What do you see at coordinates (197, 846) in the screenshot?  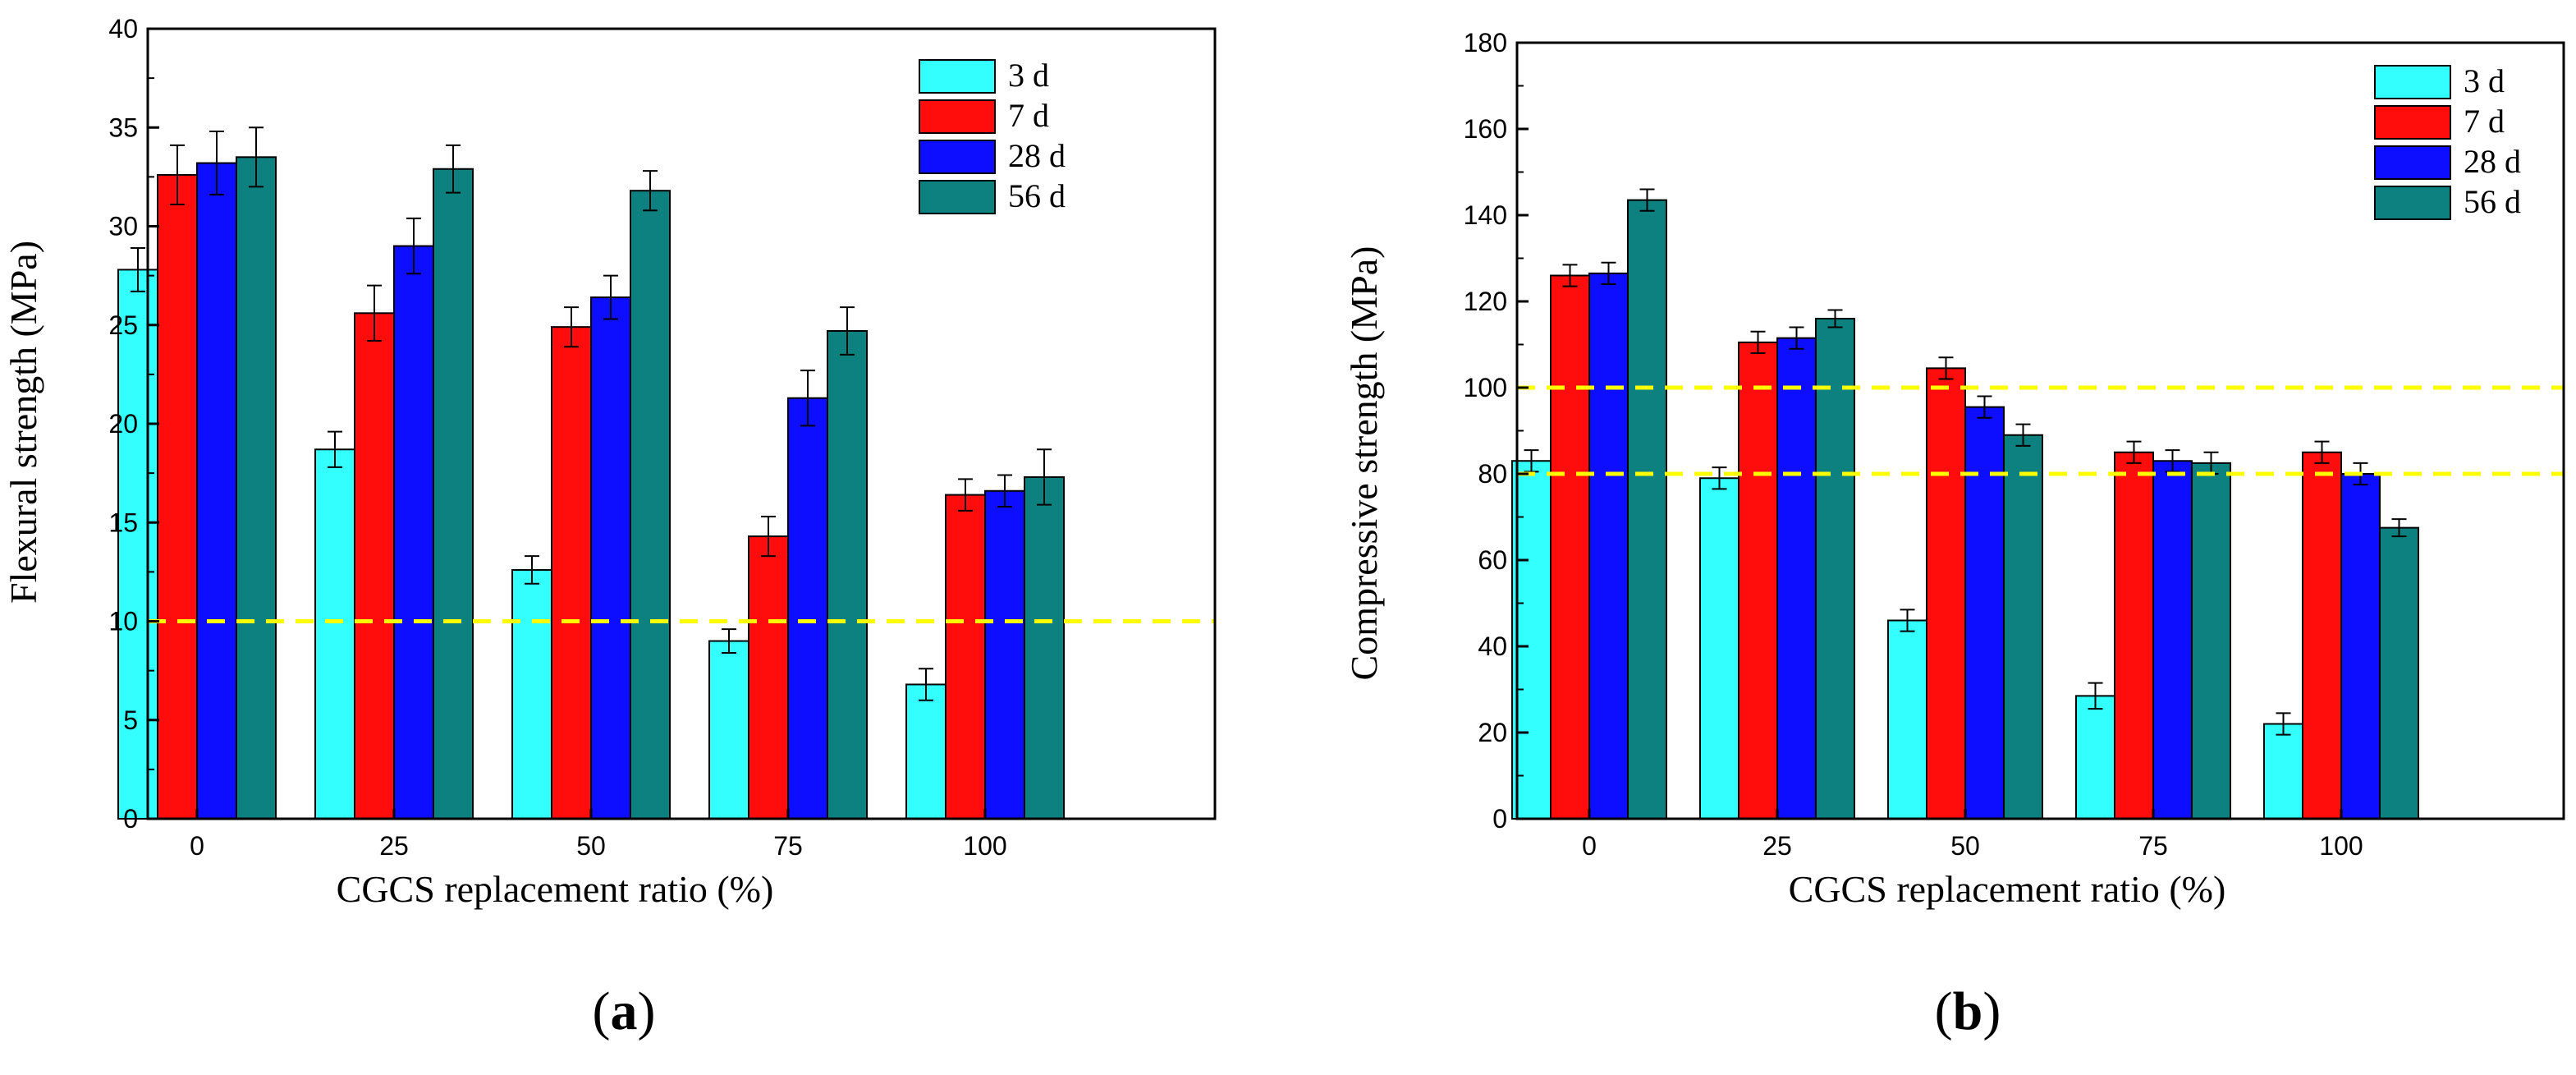 I see `chart-a-x-tick-label: 0` at bounding box center [197, 846].